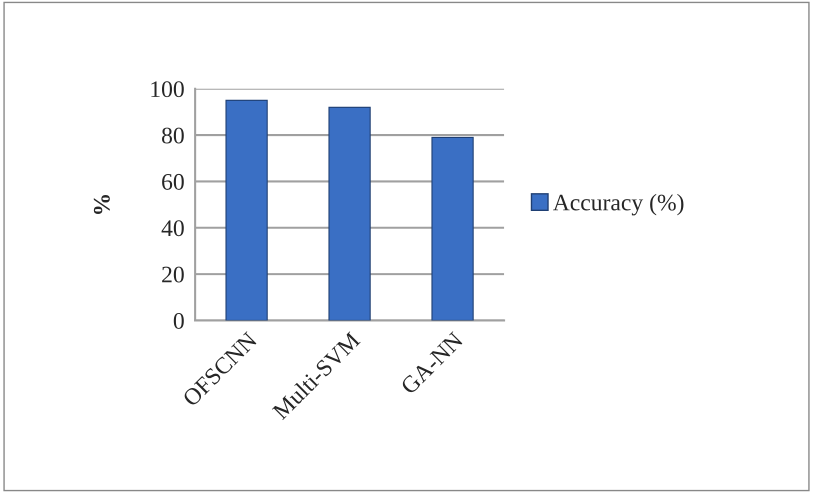 Image resolution: width=813 pixels, height=493 pixels. I want to click on y-tick-label: 40, so click(173, 228).